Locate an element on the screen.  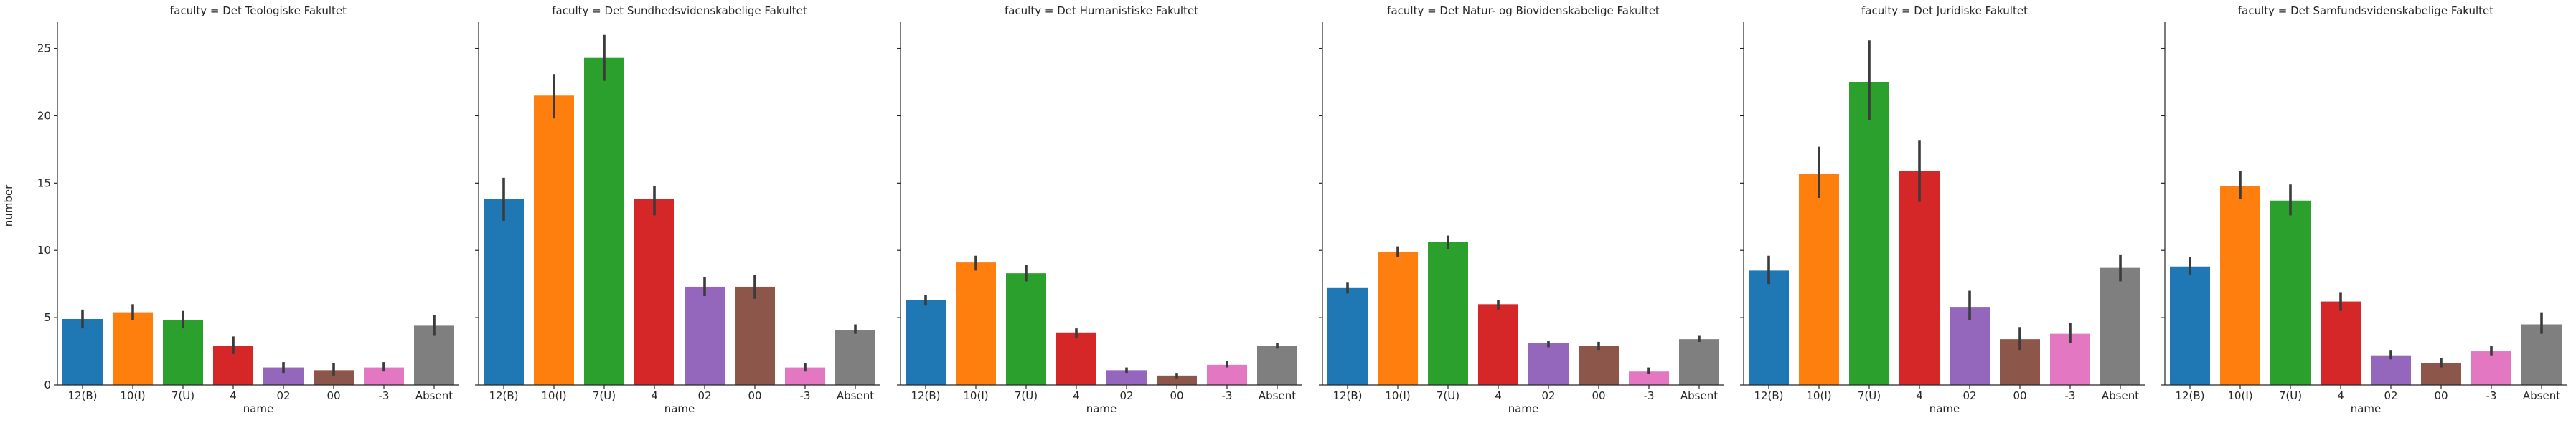
y-tick-label: 25 is located at coordinates (44, 48).